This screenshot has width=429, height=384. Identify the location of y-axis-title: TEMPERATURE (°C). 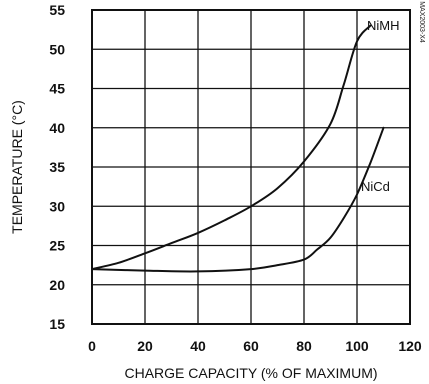
(17, 167).